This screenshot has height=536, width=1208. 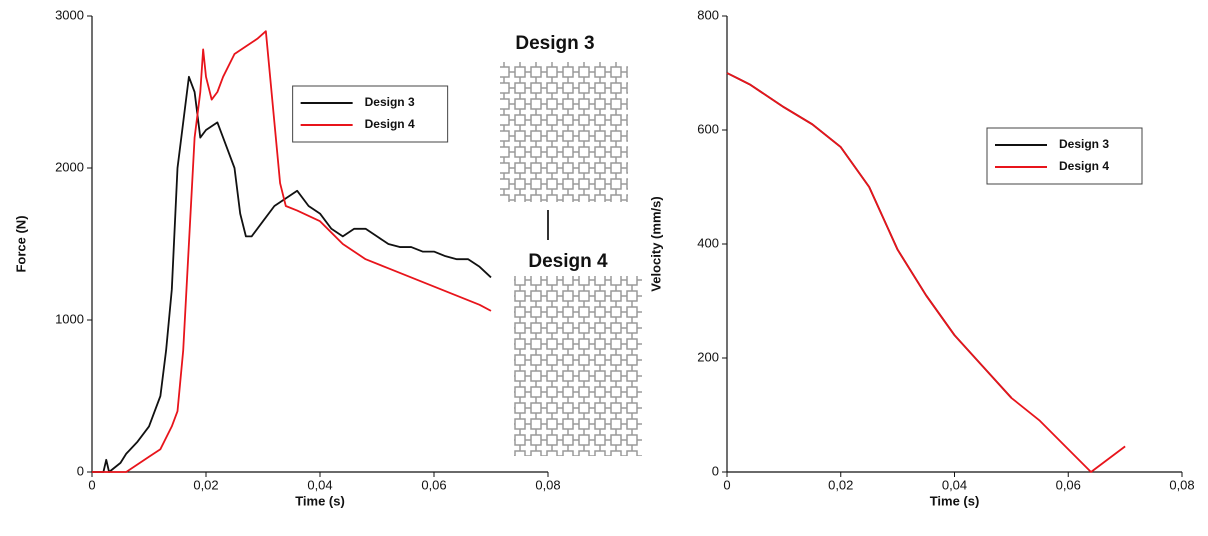 I want to click on y-tick-label: 400, so click(x=708, y=242).